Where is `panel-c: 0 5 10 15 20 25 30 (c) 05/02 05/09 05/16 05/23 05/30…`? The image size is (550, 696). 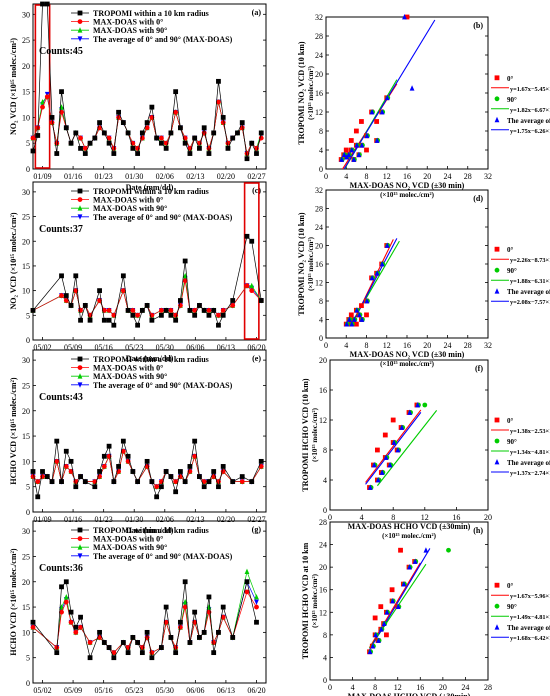 panel-c: 0 5 10 15 20 25 30 (c) 05/02 05/09 05/16 05/23 05/30… is located at coordinates (138, 272).